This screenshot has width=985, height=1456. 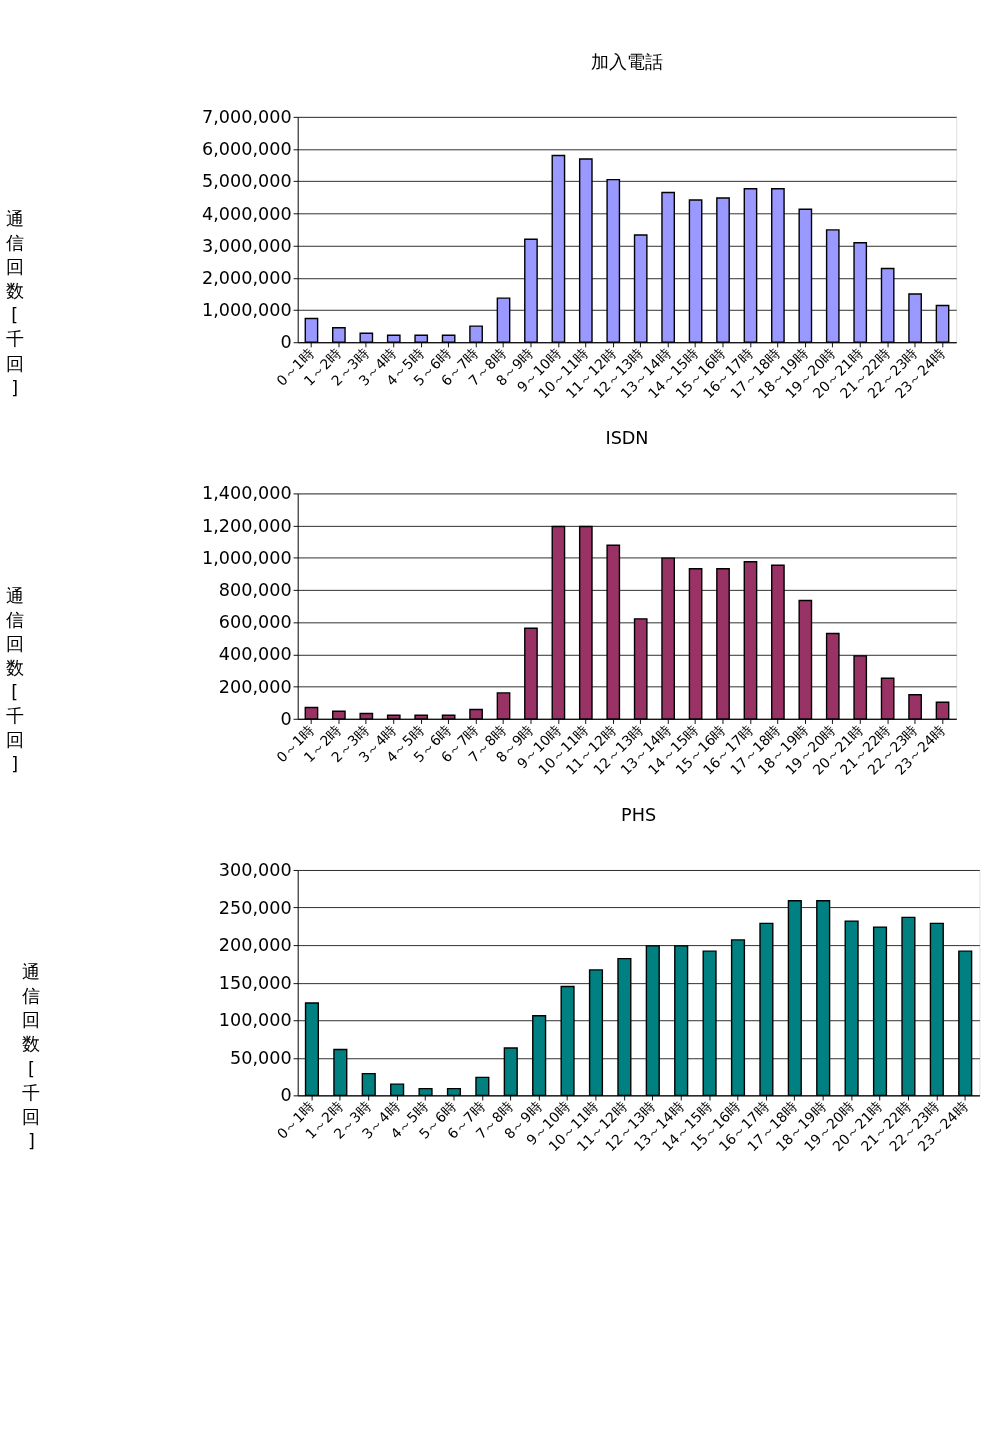 I want to click on y-tick-label: 150,000, so click(x=255, y=982).